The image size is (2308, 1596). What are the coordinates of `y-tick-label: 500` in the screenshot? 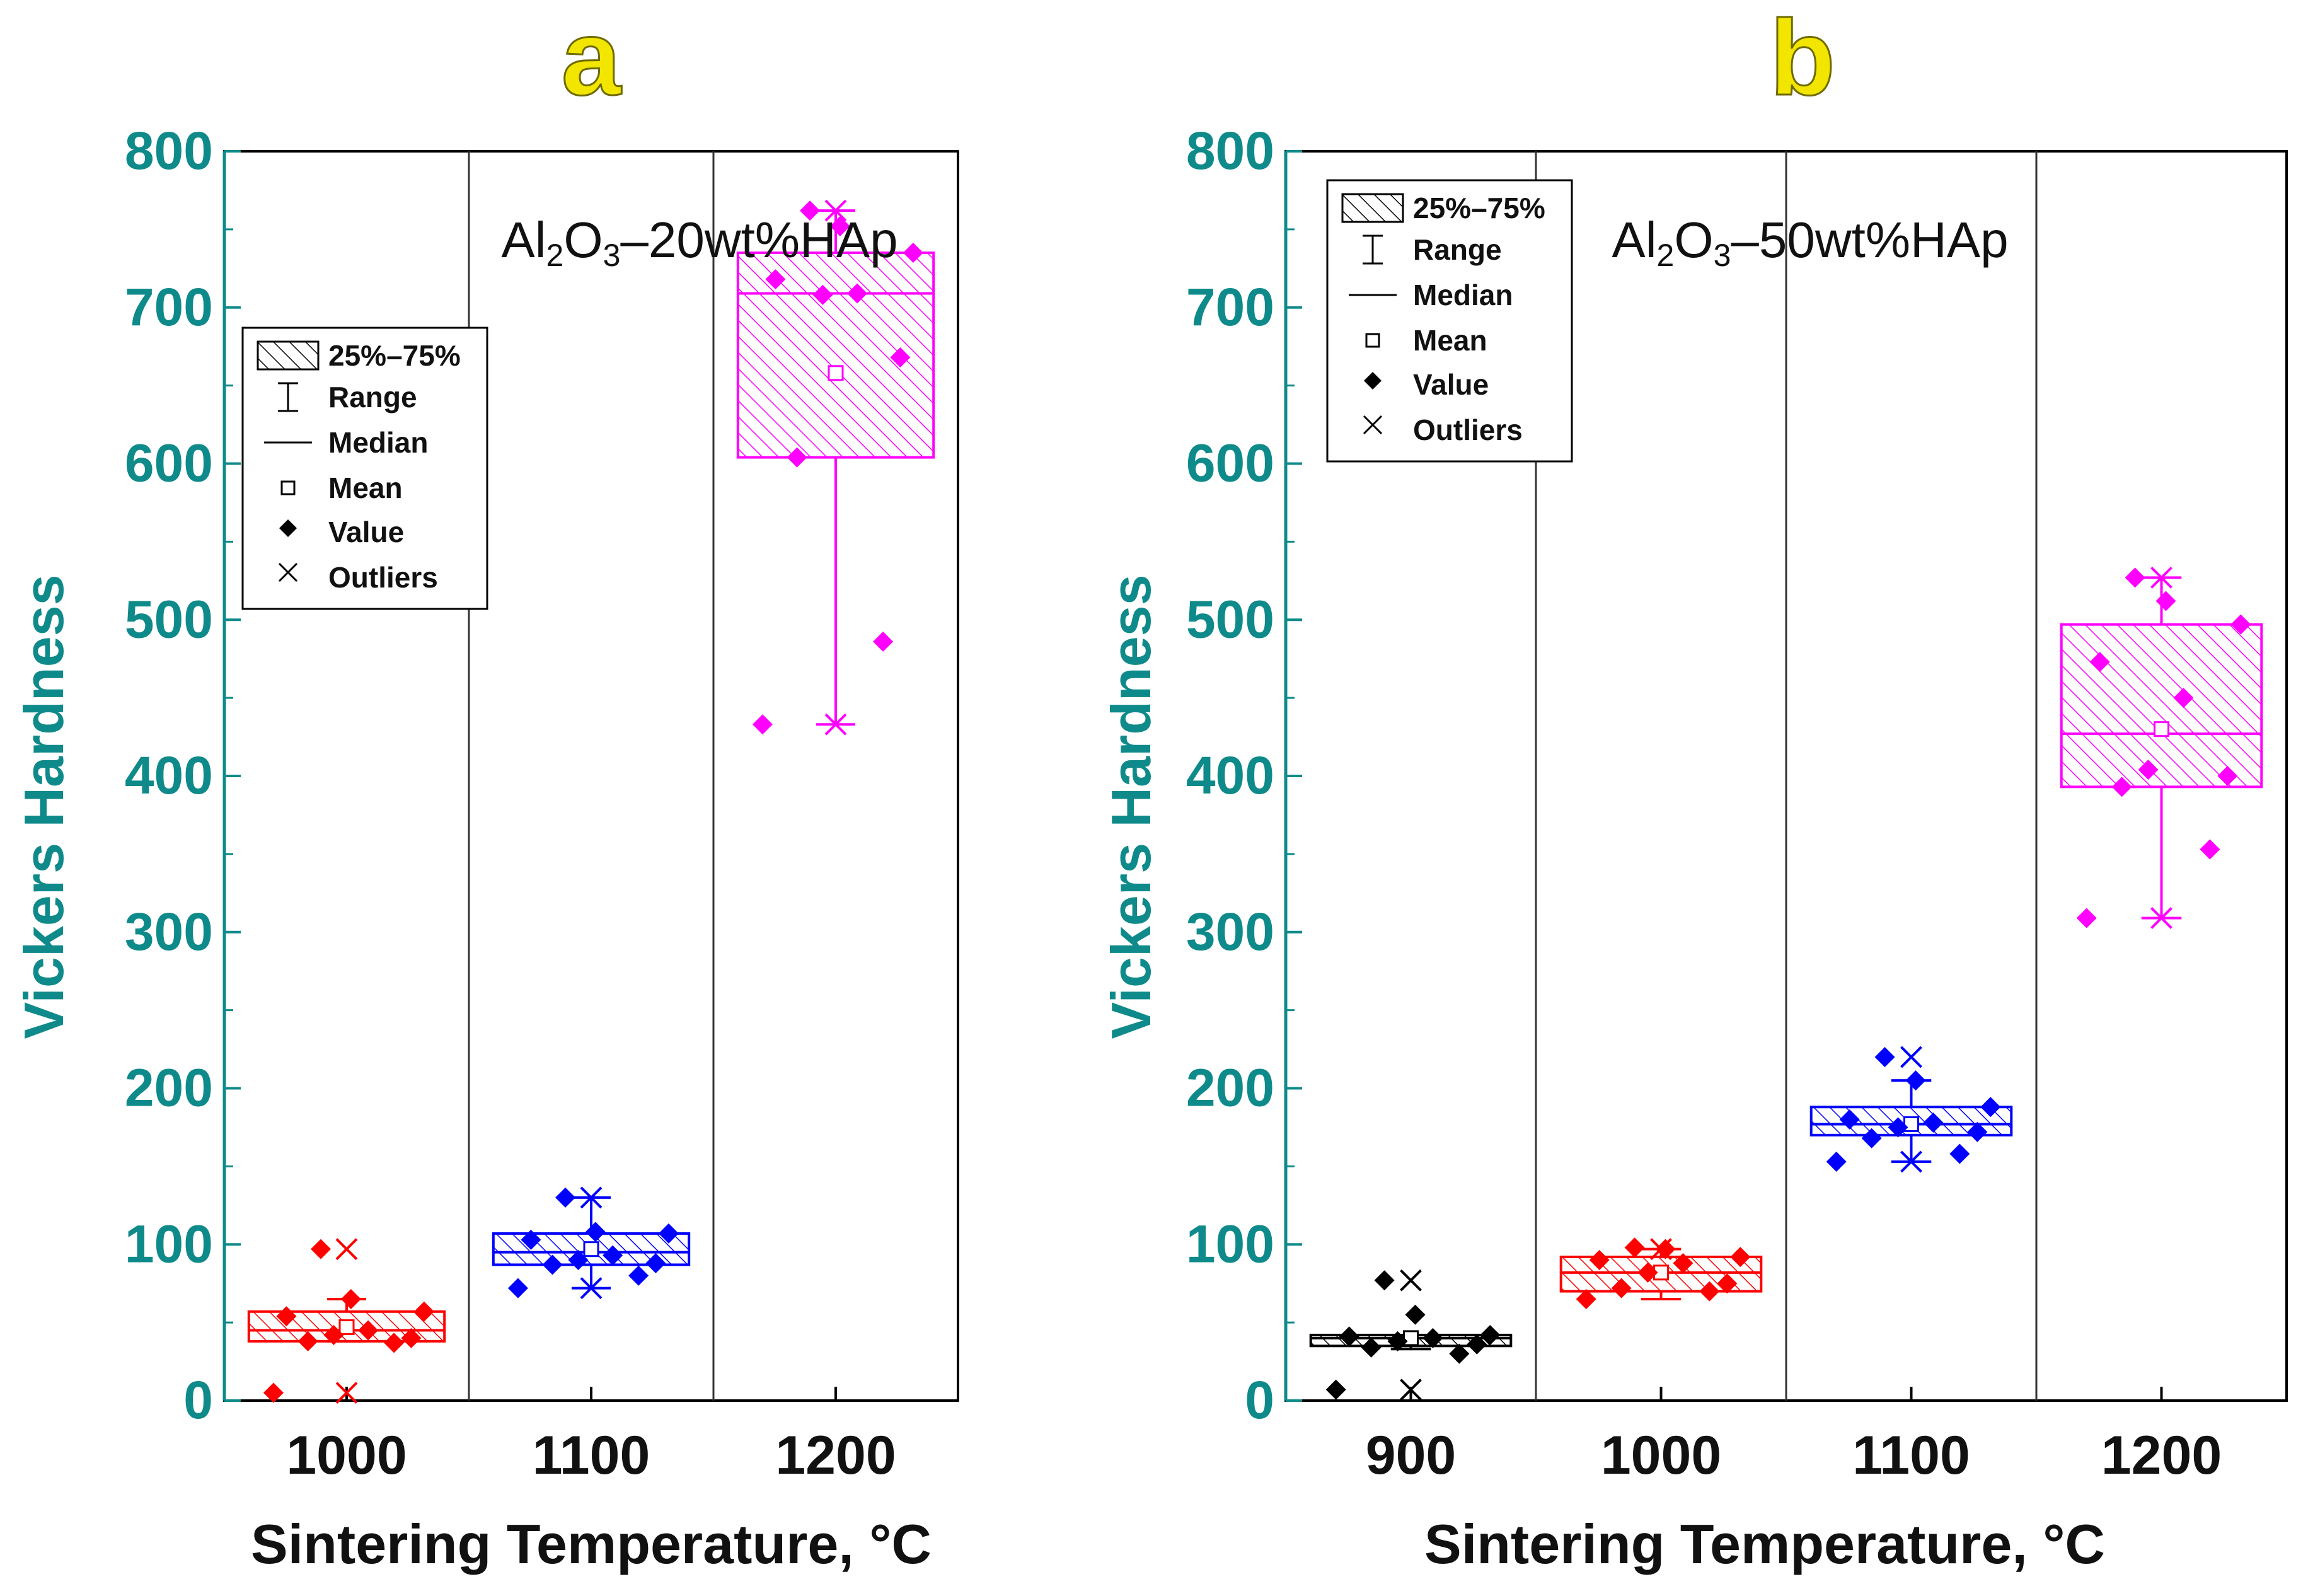 It's located at (1230, 619).